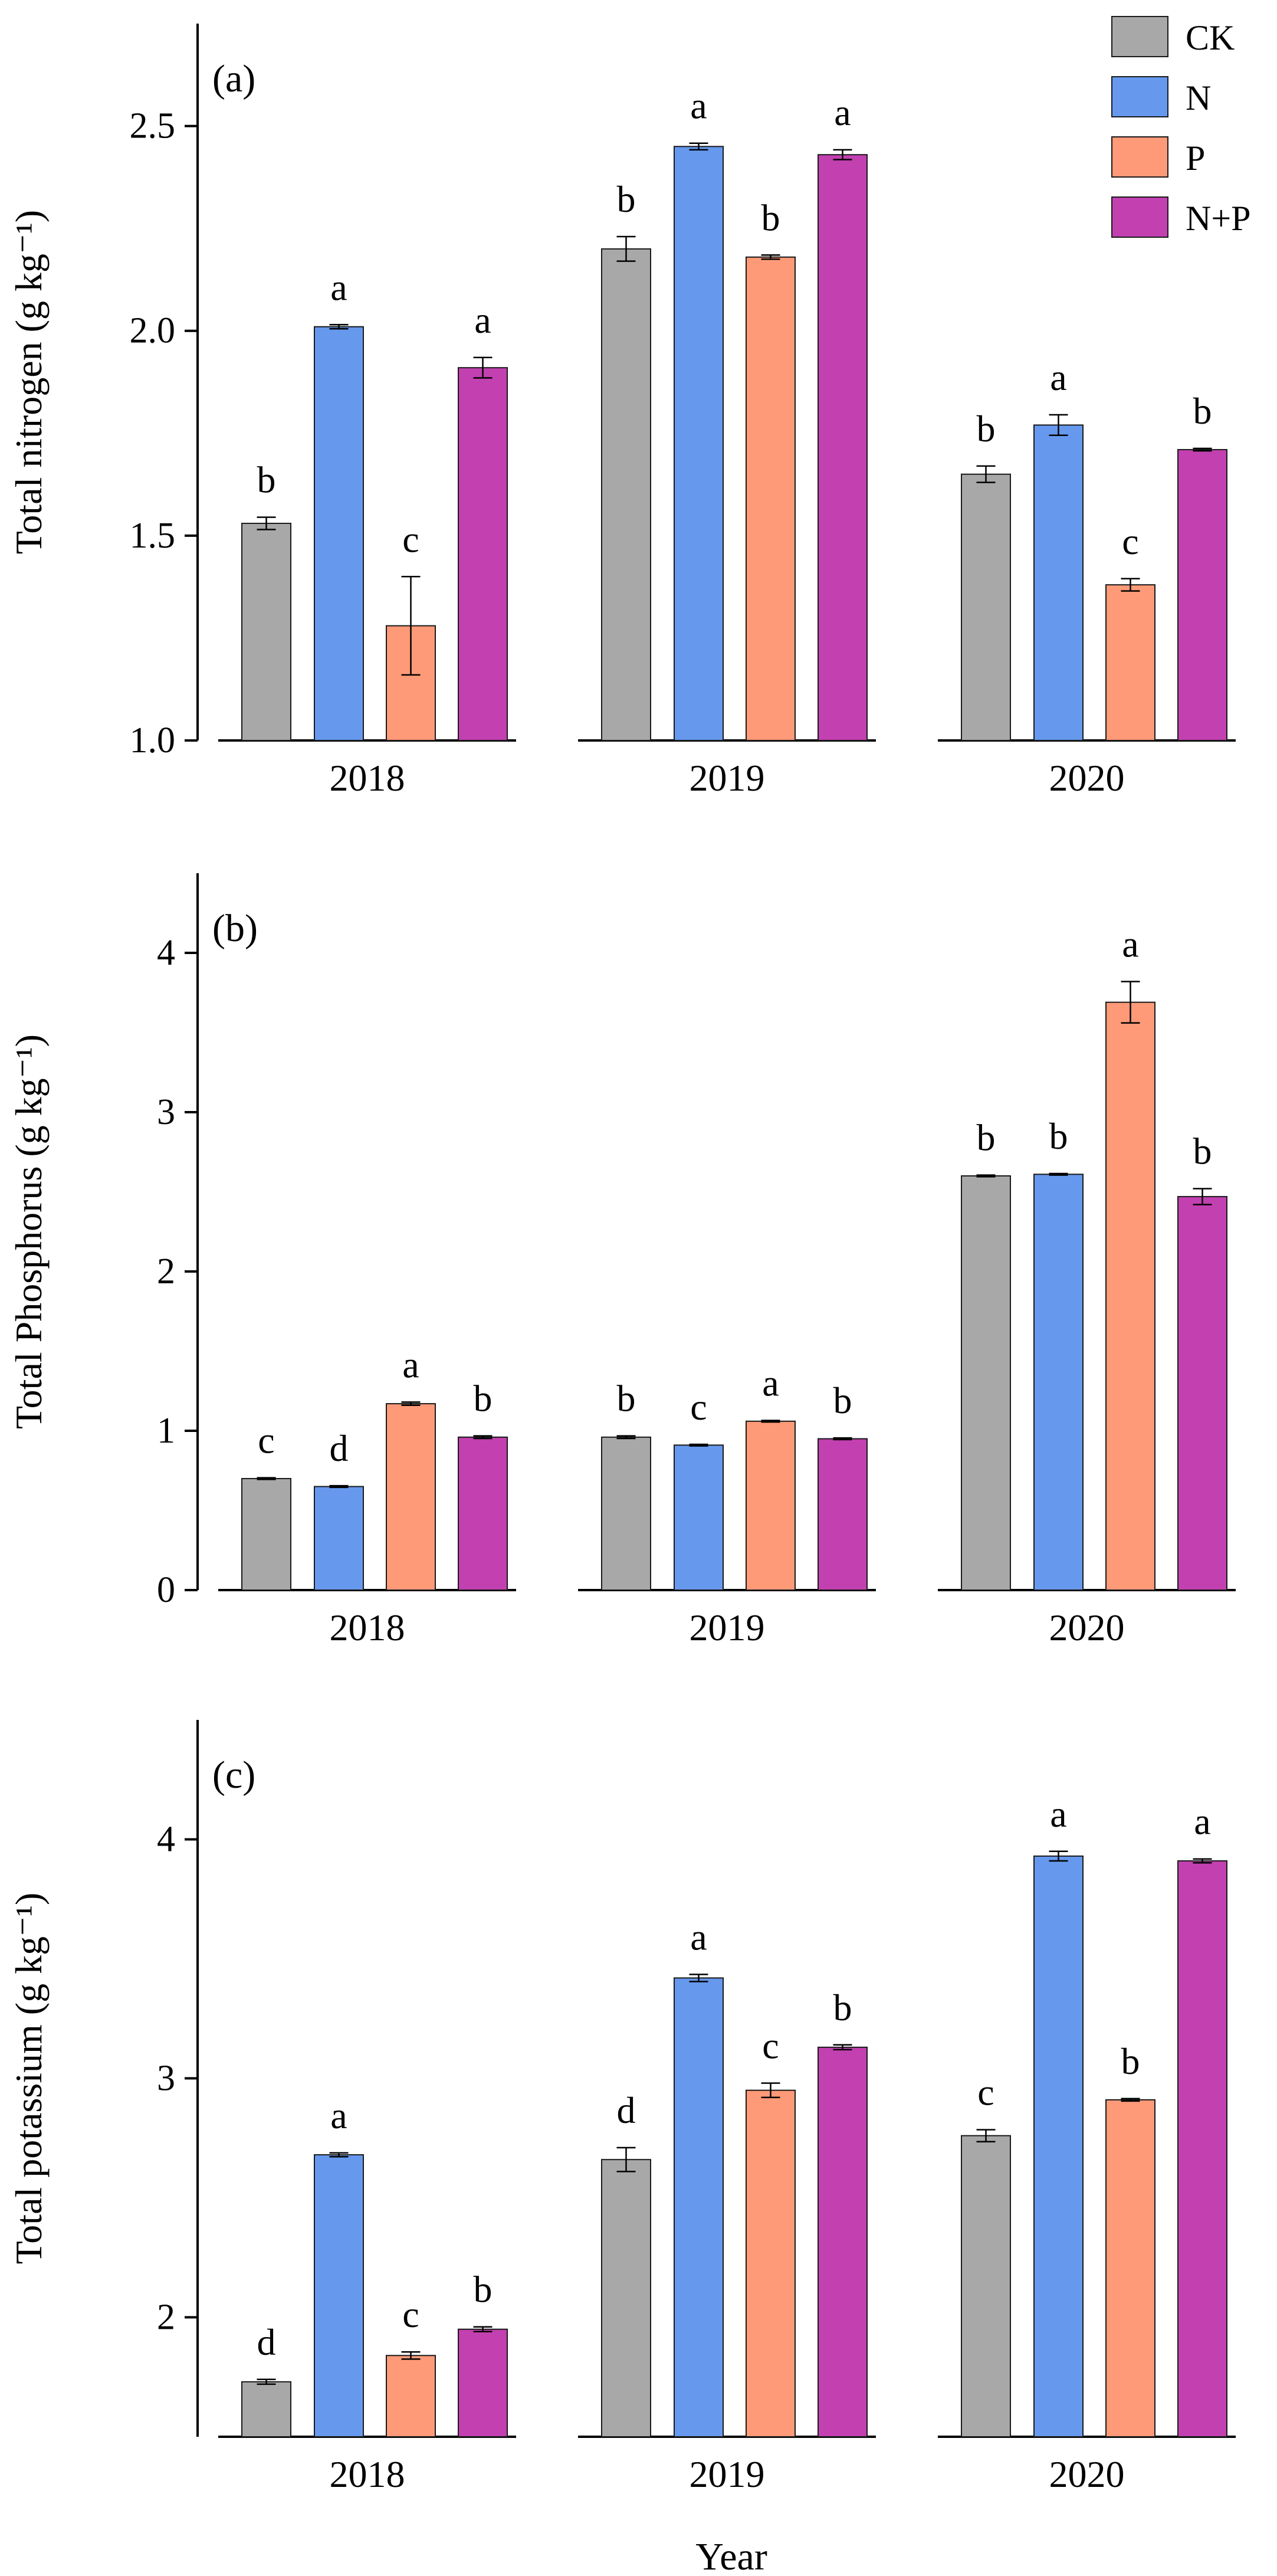 Image resolution: width=1277 pixels, height=2576 pixels. What do you see at coordinates (153, 126) in the screenshot?
I see `y-tick-label: 2.5` at bounding box center [153, 126].